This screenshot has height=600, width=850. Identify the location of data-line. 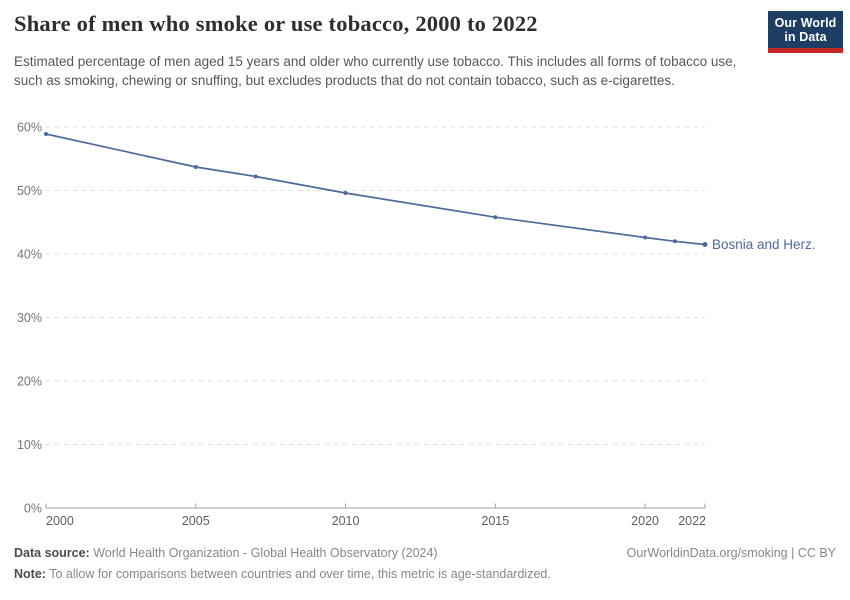
(375, 189).